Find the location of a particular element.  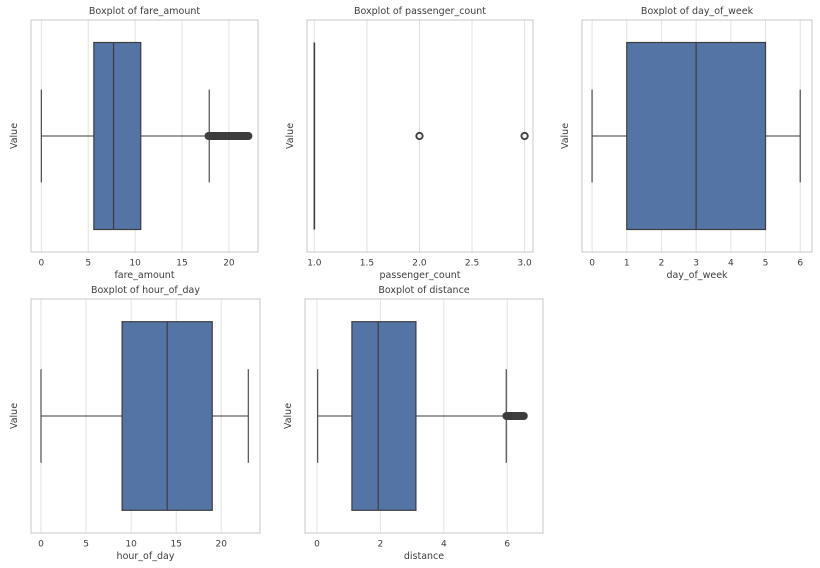

x-axis-label: passenger_count is located at coordinates (420, 275).